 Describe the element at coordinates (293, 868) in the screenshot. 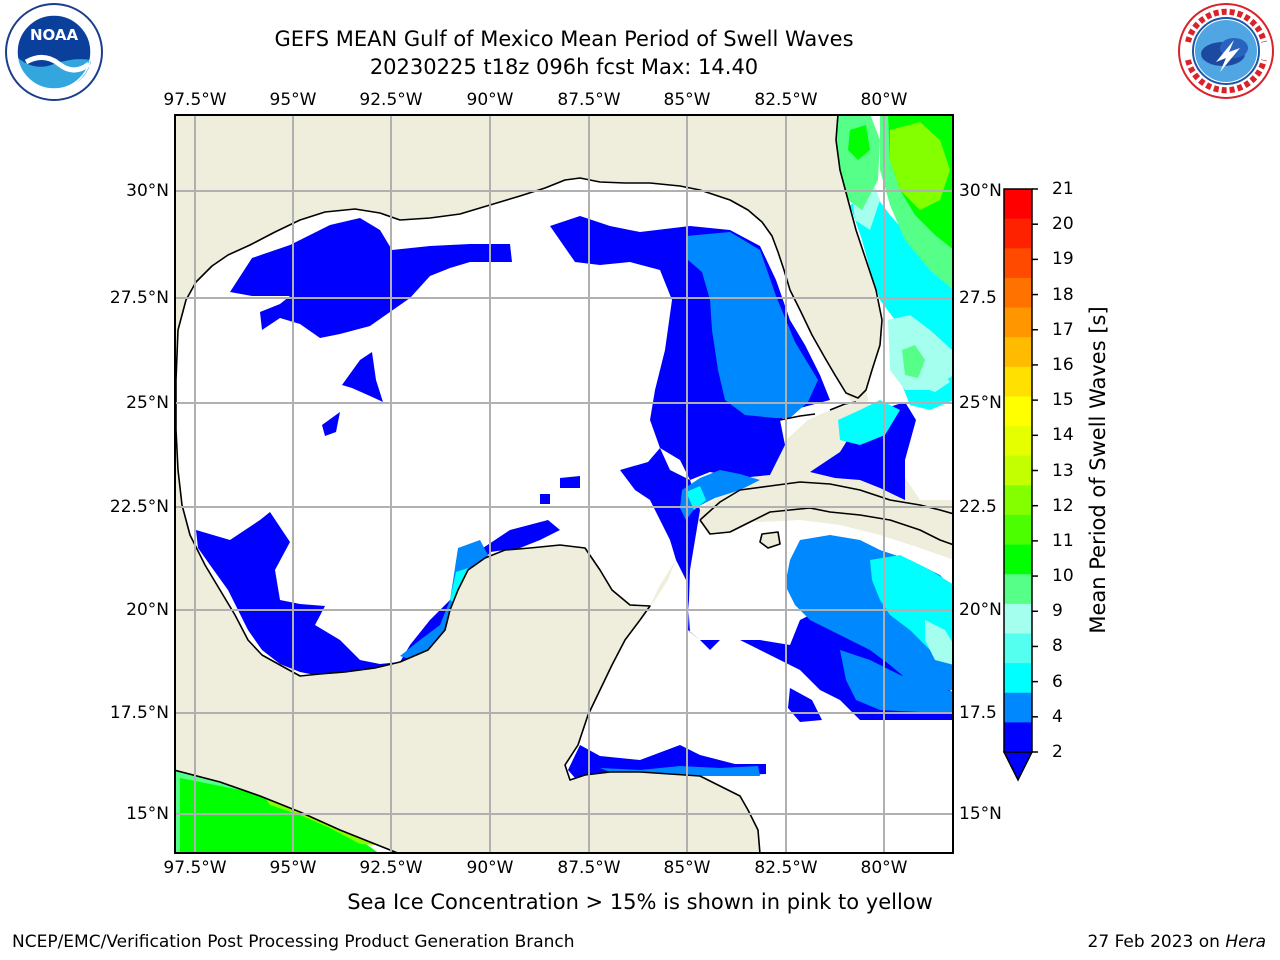

I see `lon-label-bottom: 95°W` at that location.